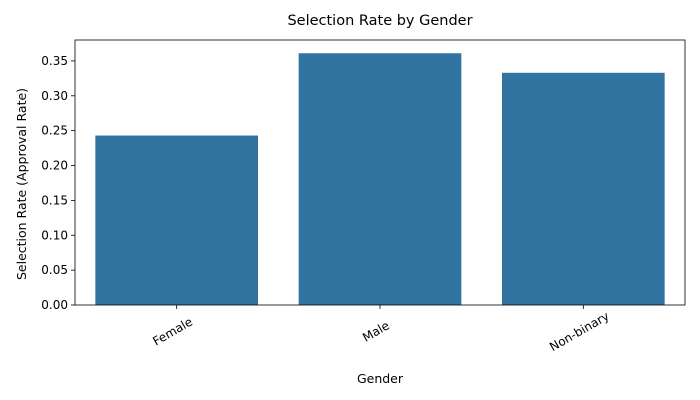  What do you see at coordinates (54, 235) in the screenshot?
I see `y-tick-label: 0.10` at bounding box center [54, 235].